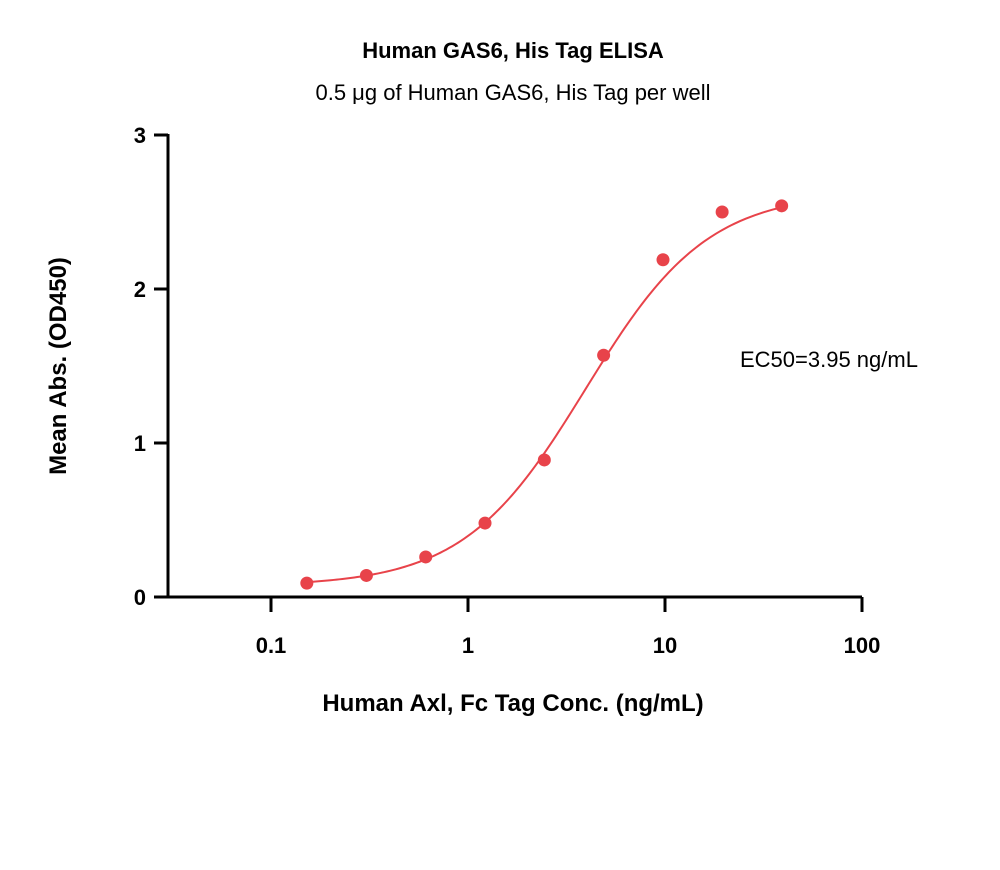 The height and width of the screenshot is (870, 1000). I want to click on x-tick-label: 10, so click(665, 645).